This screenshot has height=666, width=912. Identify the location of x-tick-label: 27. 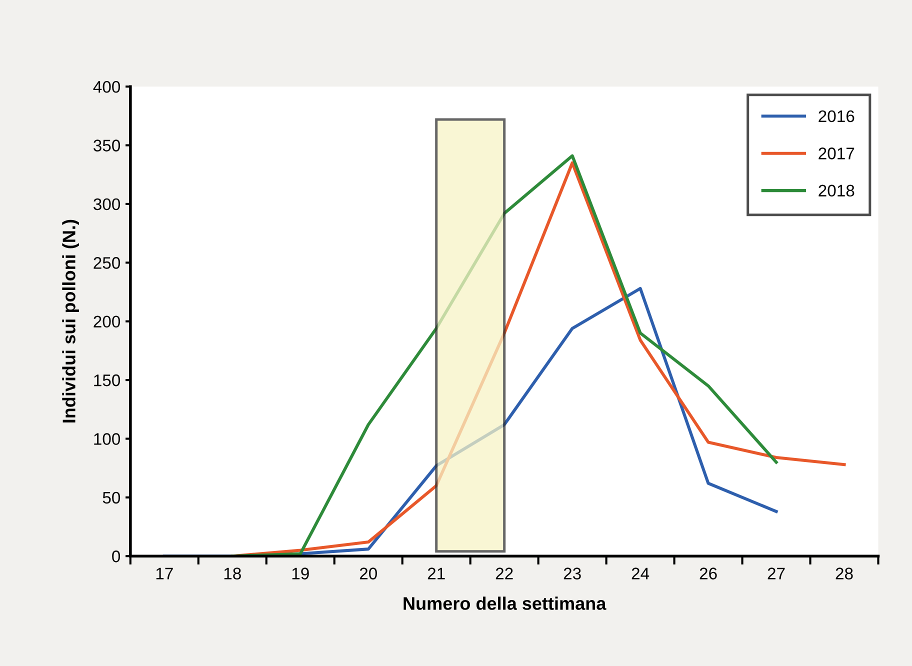
(776, 574).